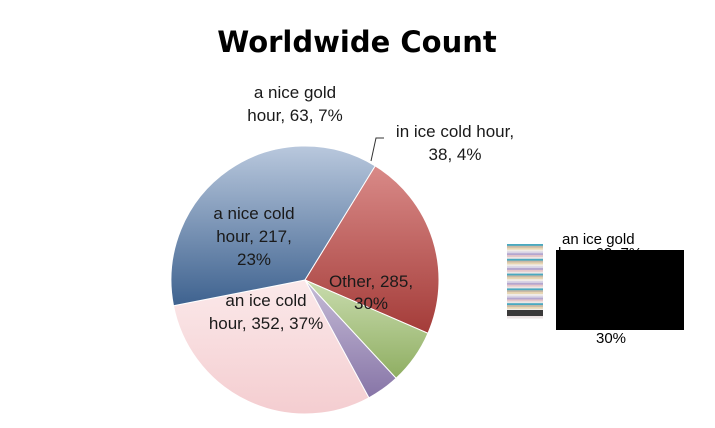  Describe the element at coordinates (620, 290) in the screenshot. I see `legend-overlap-block` at that location.